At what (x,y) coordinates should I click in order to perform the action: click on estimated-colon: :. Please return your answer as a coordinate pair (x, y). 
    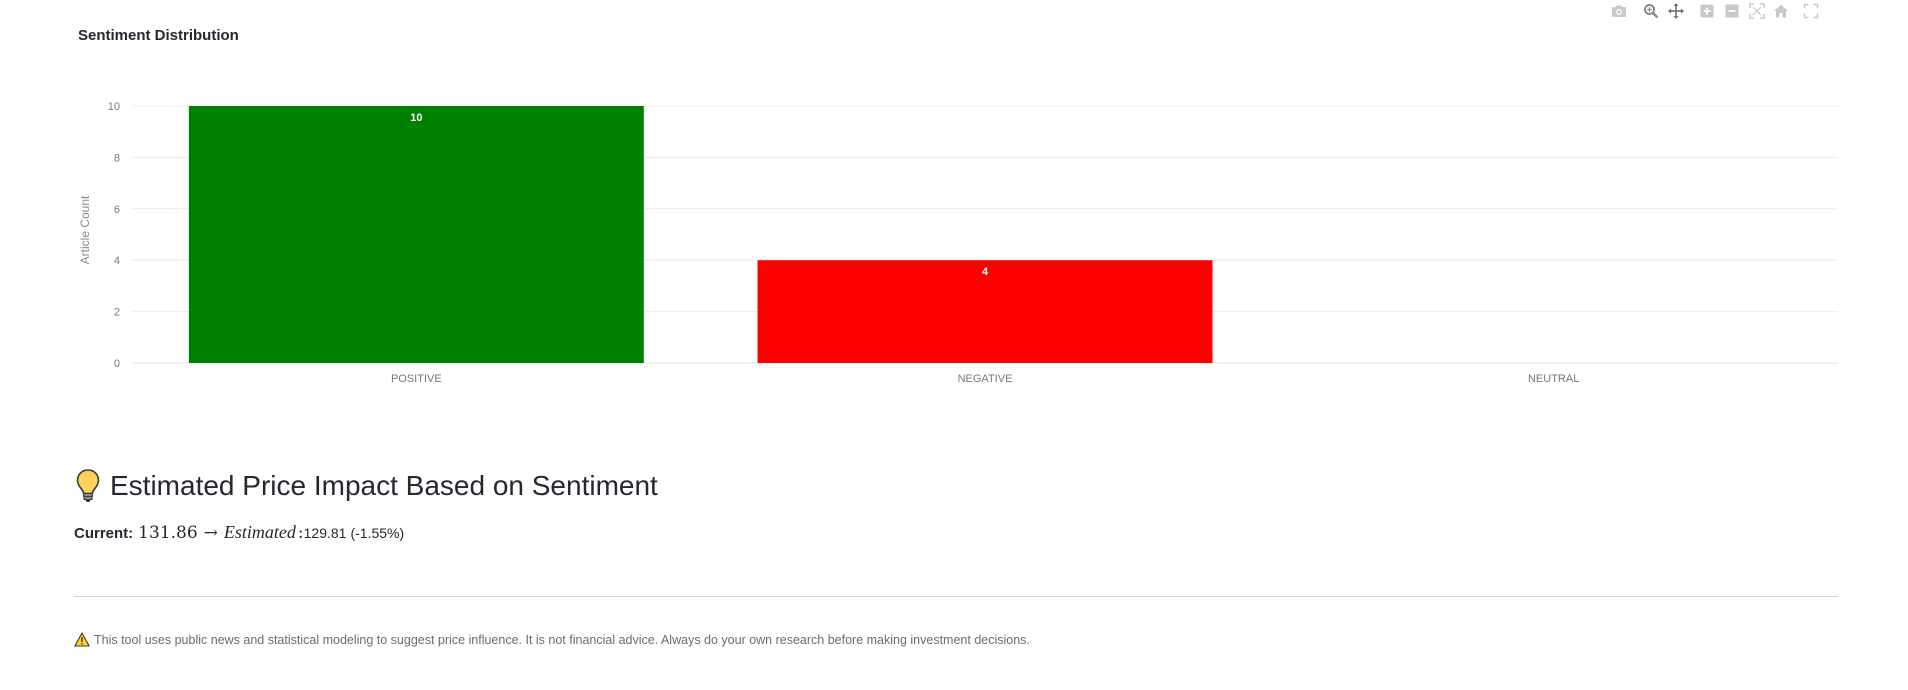
    Looking at the image, I should click on (300, 533).